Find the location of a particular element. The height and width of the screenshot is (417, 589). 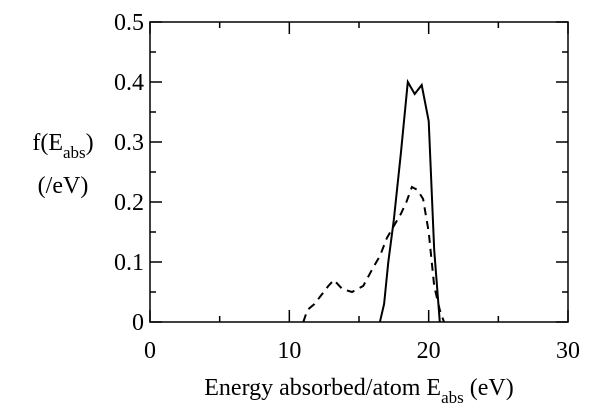

y-axis-label-line1: f(Eabs) is located at coordinates (62, 146).